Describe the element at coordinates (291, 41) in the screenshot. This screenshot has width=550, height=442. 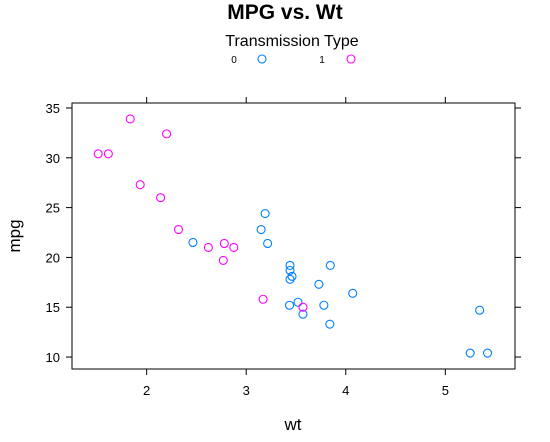
I see `legend-title: Transmission Type` at that location.